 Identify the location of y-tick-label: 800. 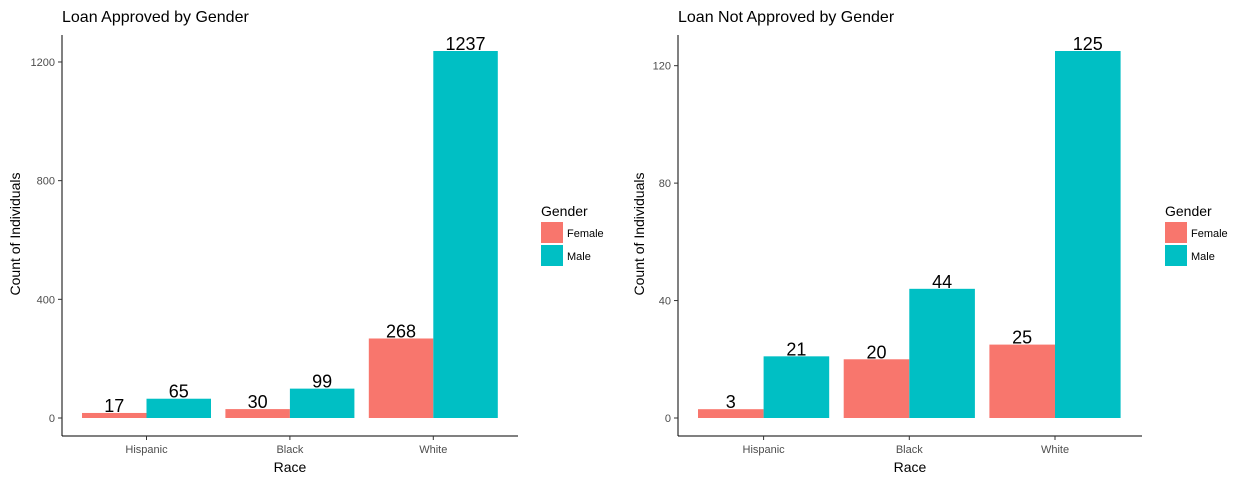
(46, 182).